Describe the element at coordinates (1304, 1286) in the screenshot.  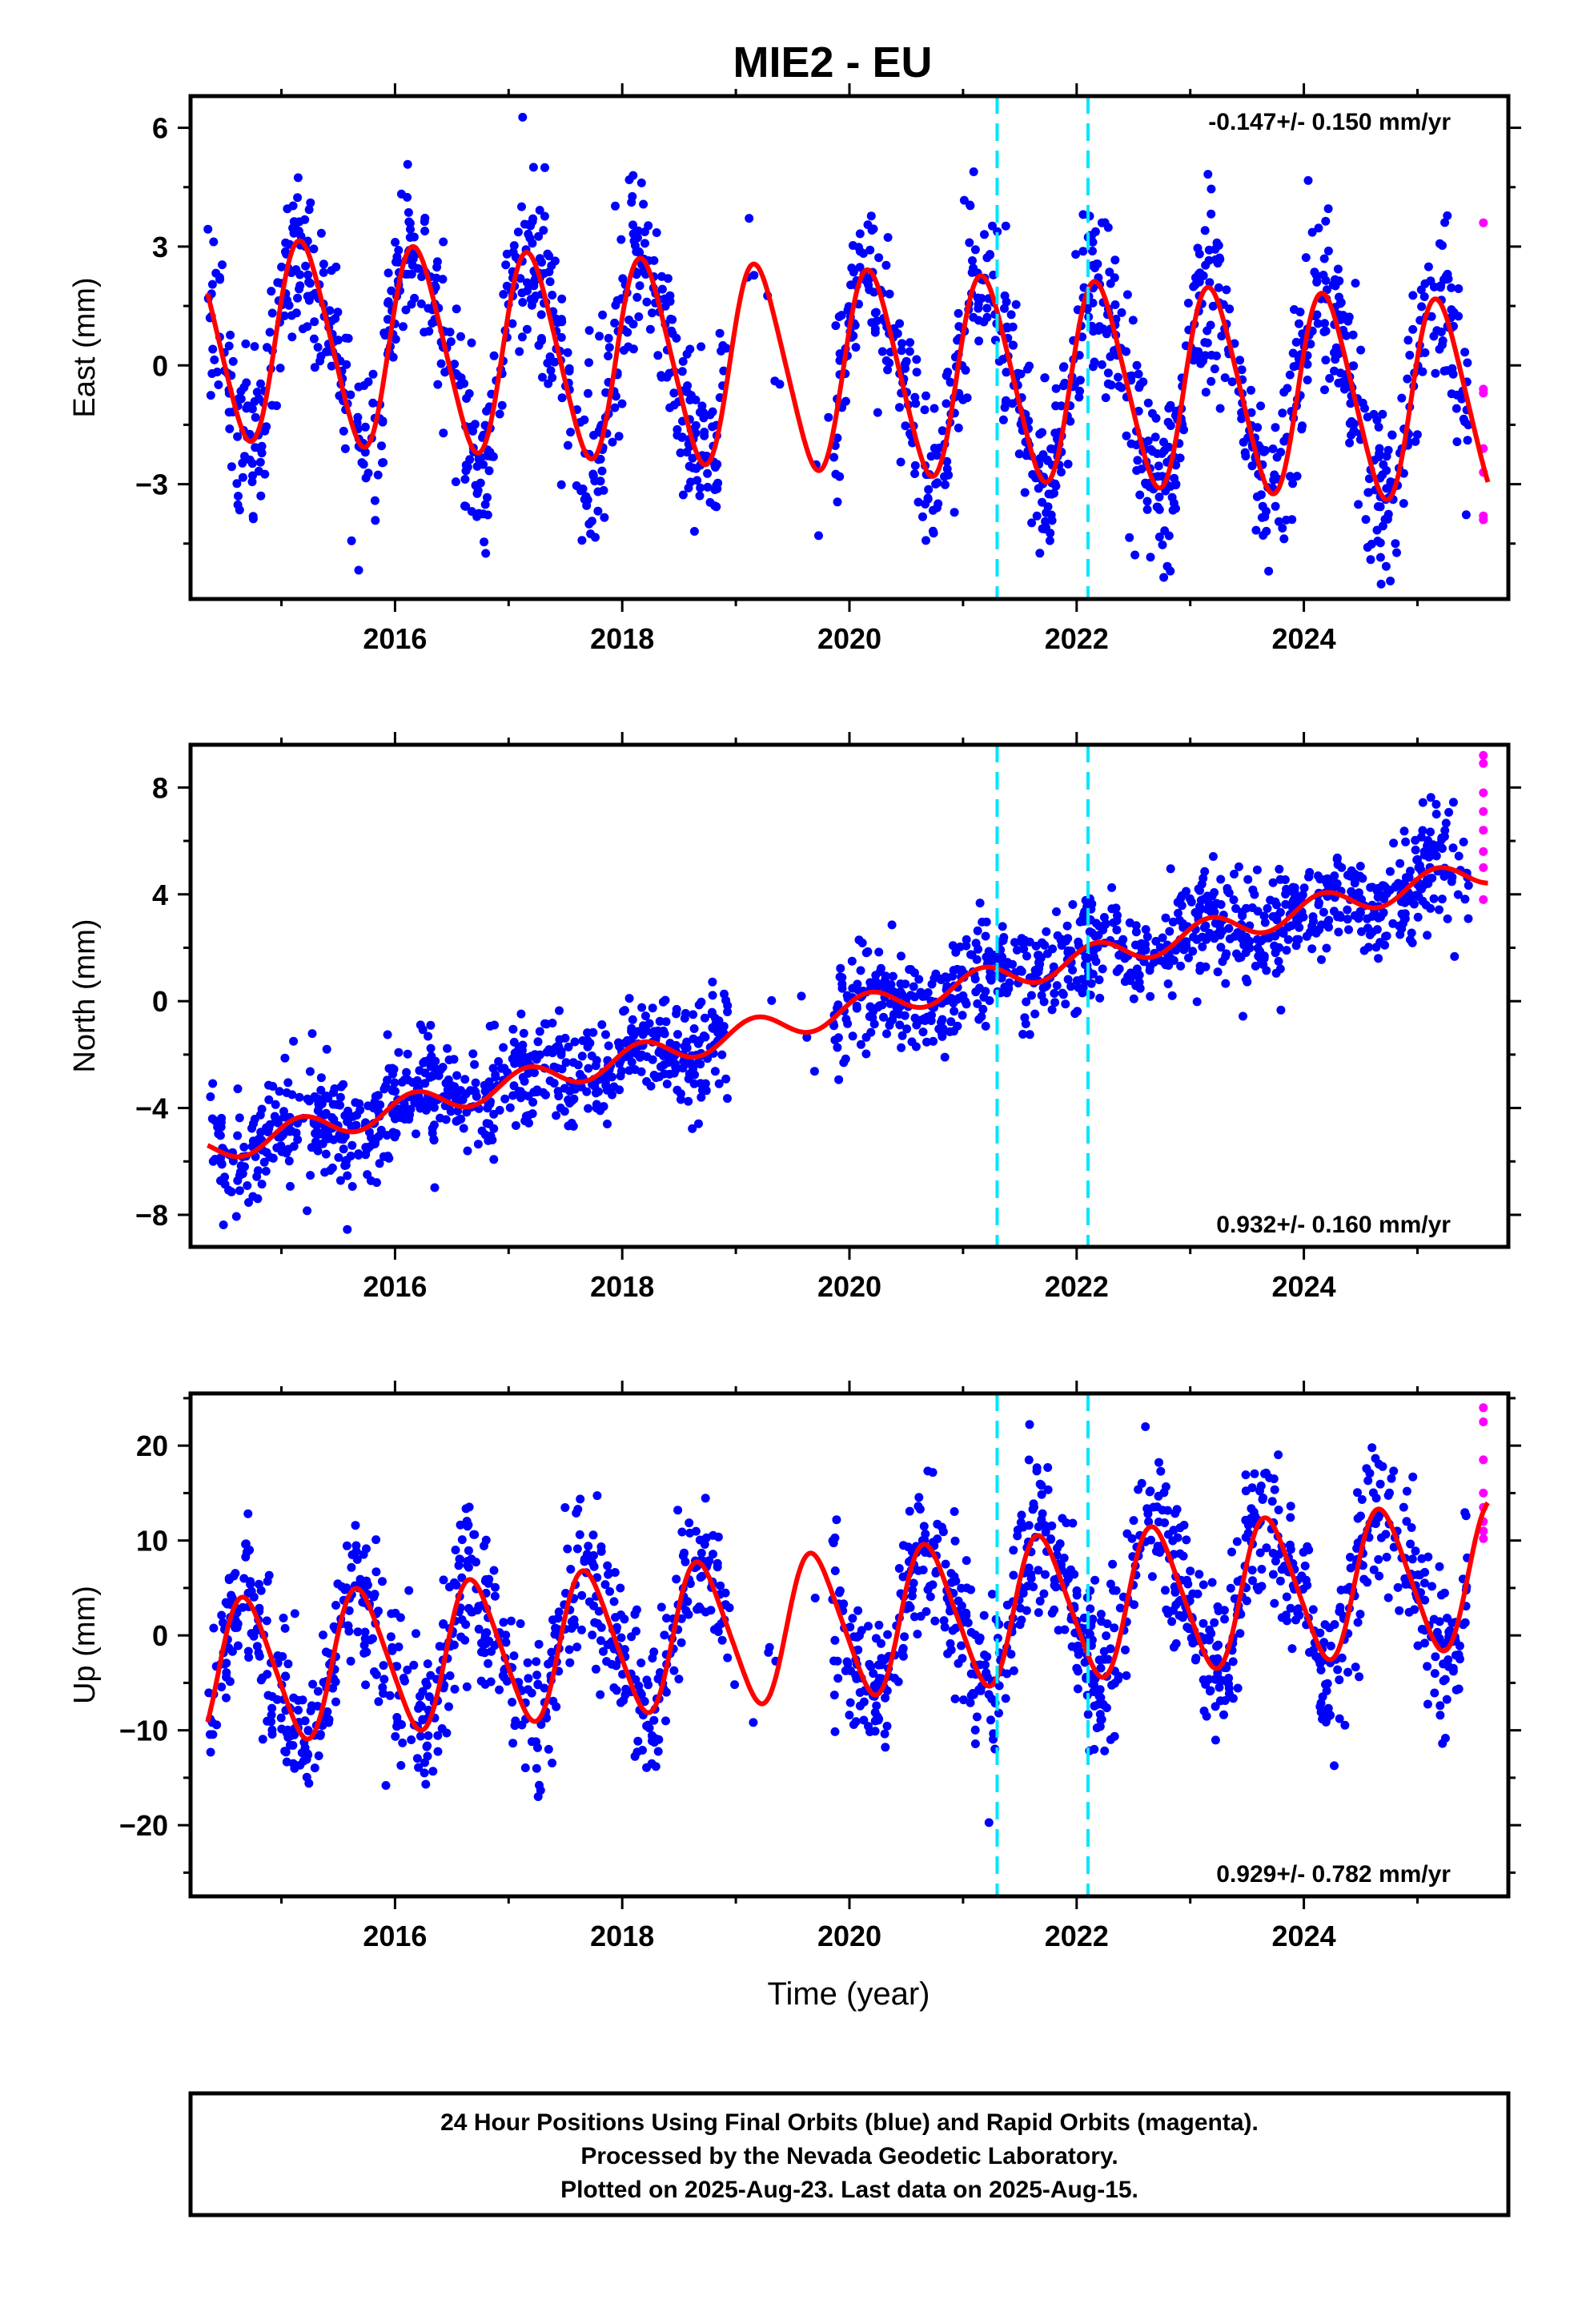
I see `north-x-tick-label: 2024` at that location.